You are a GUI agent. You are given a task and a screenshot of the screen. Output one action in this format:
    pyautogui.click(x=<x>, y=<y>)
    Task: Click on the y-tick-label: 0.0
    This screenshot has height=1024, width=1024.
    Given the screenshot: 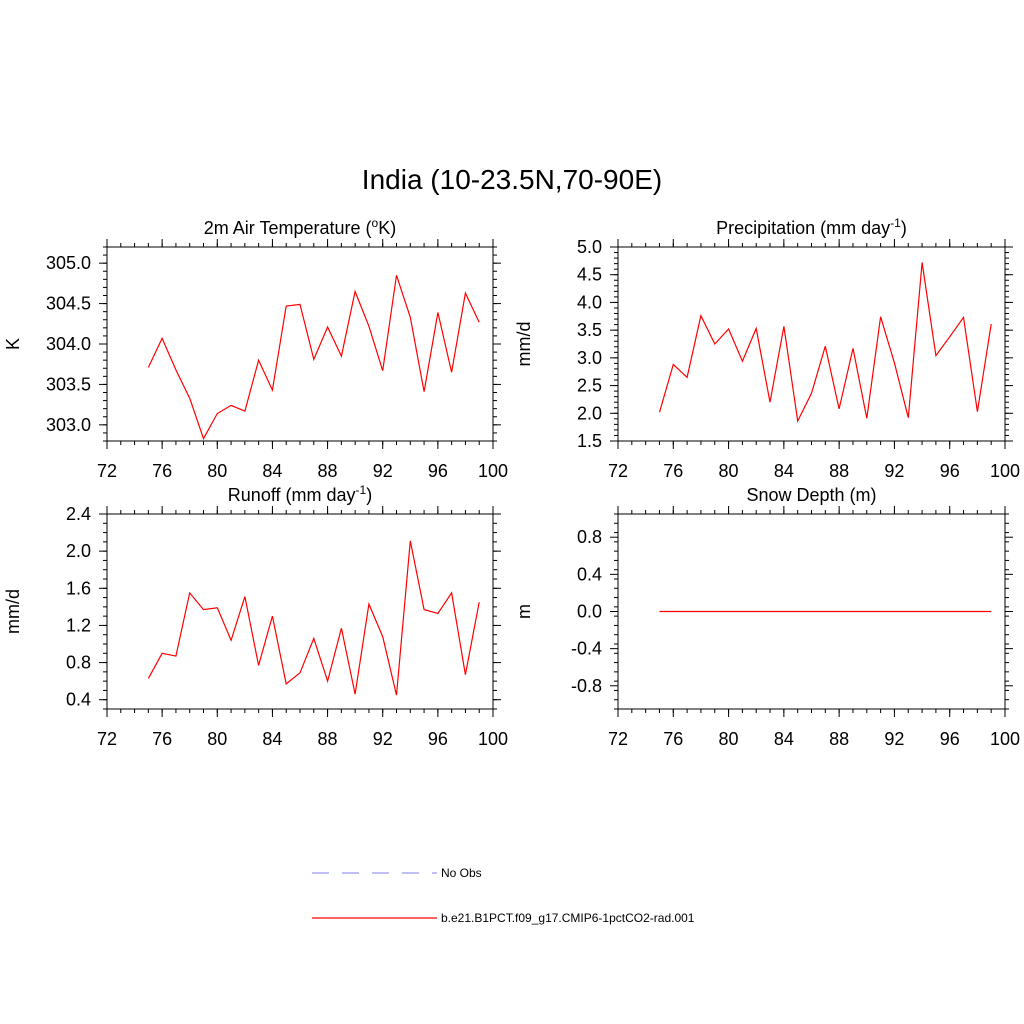 What is the action you would take?
    pyautogui.click(x=589, y=612)
    